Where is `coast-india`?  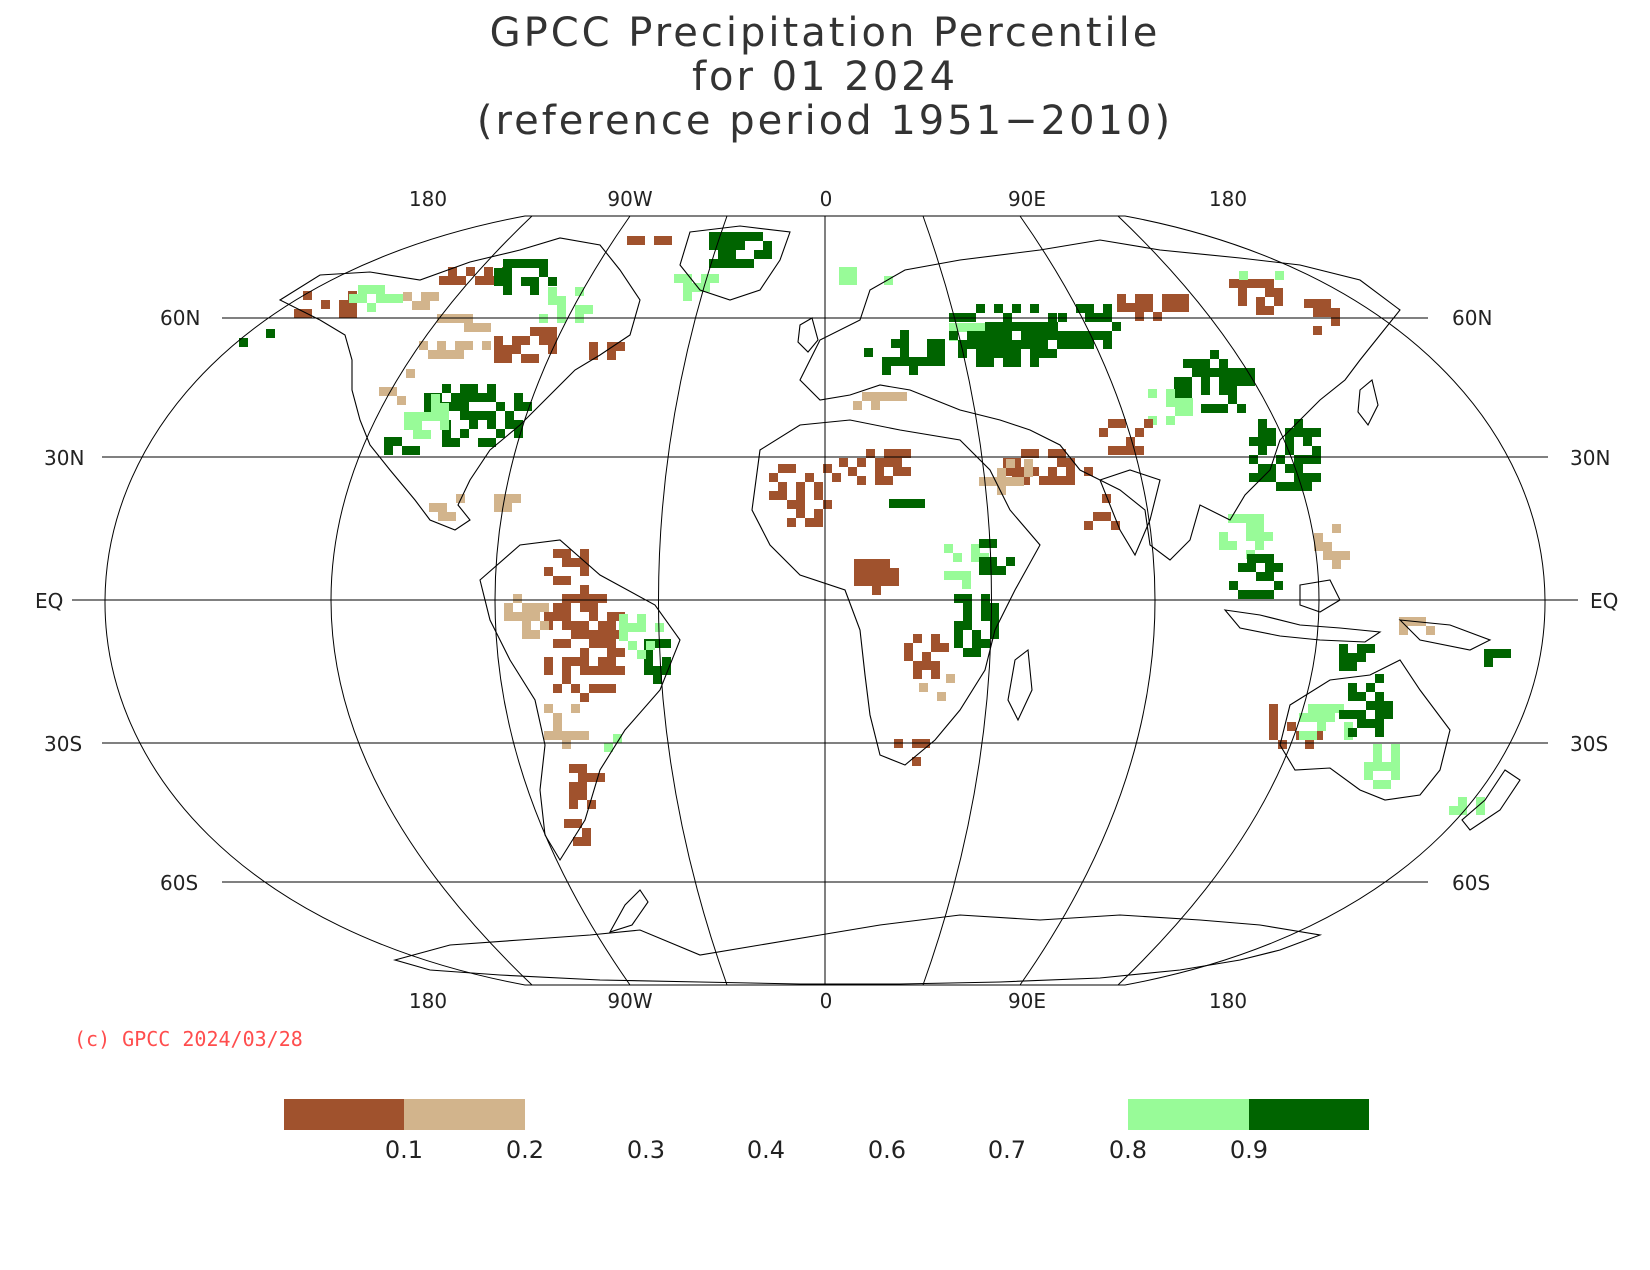
coast-india is located at coordinates (1130, 513).